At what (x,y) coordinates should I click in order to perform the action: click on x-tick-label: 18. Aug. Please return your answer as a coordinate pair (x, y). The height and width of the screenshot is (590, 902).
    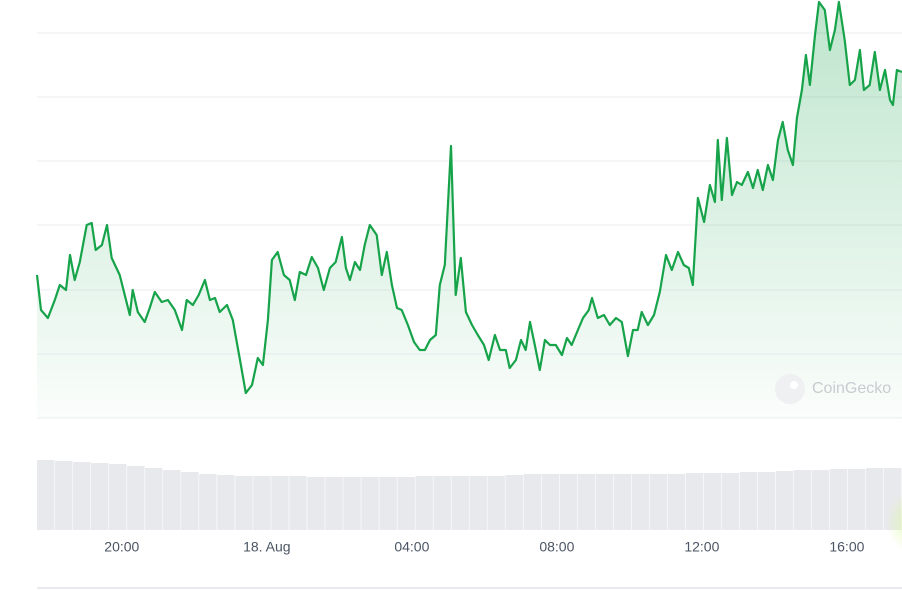
    Looking at the image, I should click on (267, 547).